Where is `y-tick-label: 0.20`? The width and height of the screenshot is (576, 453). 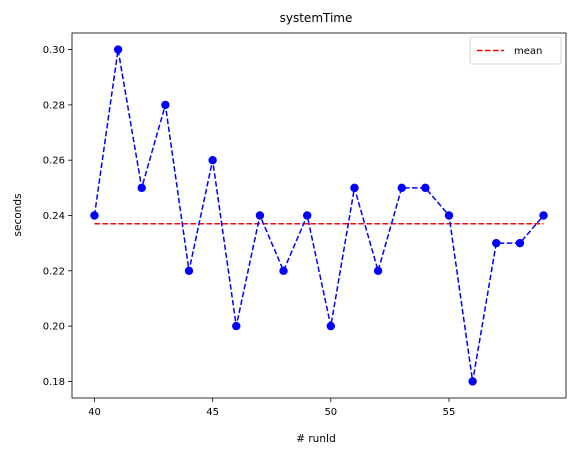 y-tick-label: 0.20 is located at coordinates (54, 327).